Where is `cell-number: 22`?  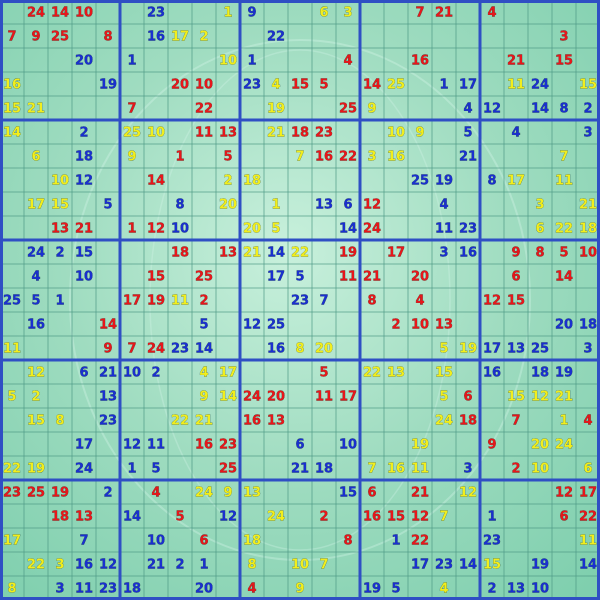
cell-number: 22 is located at coordinates (276, 37).